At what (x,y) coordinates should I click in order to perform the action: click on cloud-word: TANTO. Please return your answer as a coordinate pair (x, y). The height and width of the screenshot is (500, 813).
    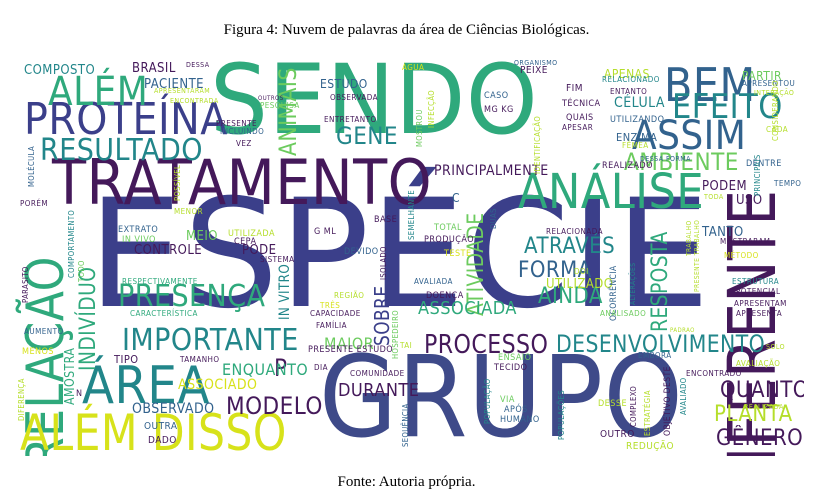
    Looking at the image, I should click on (723, 232).